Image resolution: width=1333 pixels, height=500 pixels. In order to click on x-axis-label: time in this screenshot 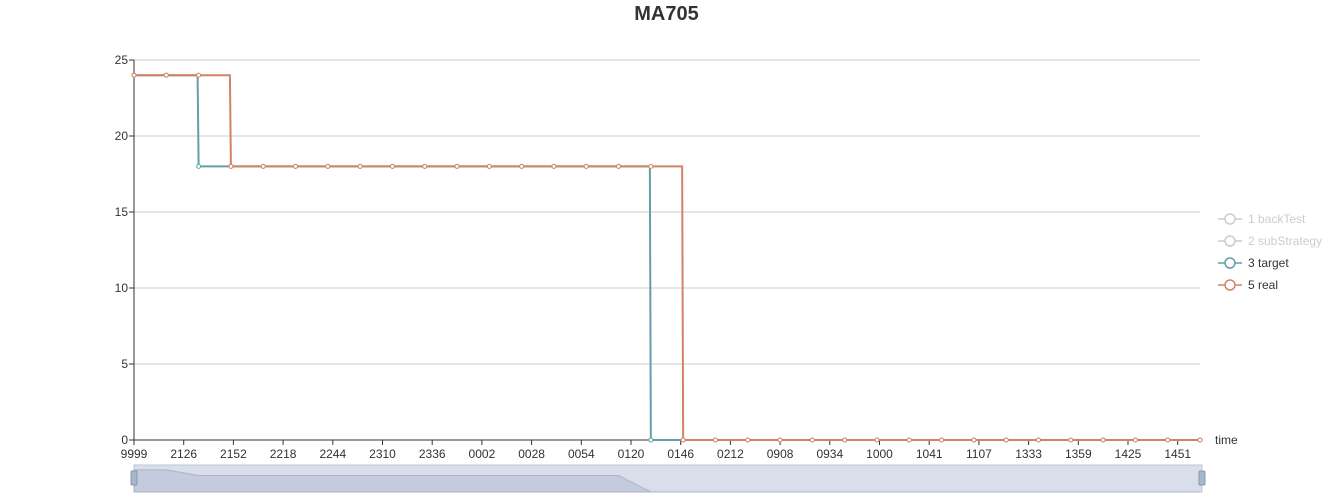, I will do `click(1226, 440)`.